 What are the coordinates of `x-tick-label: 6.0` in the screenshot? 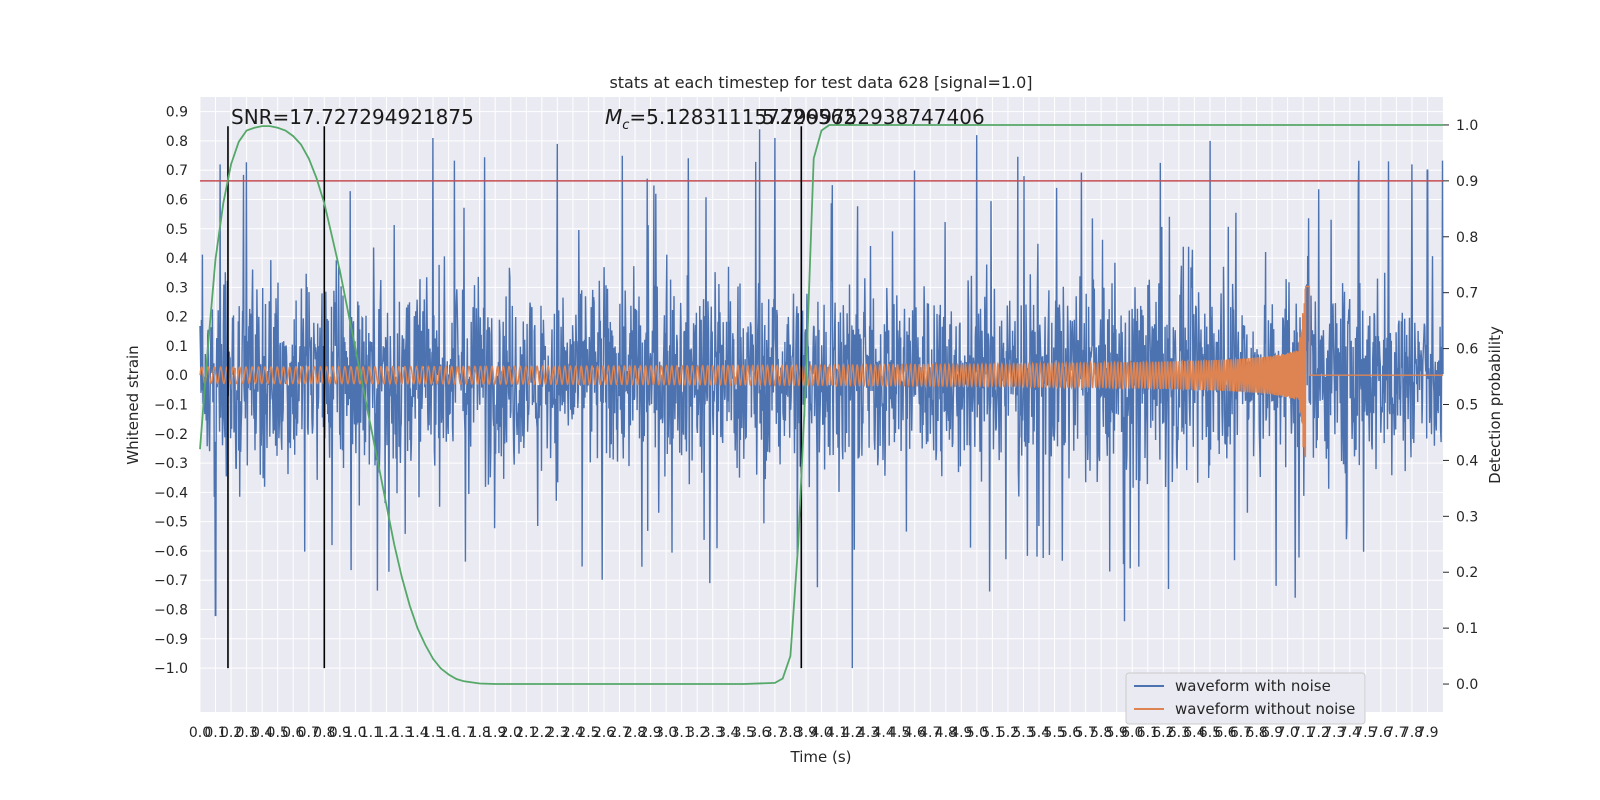 It's located at (1132, 733).